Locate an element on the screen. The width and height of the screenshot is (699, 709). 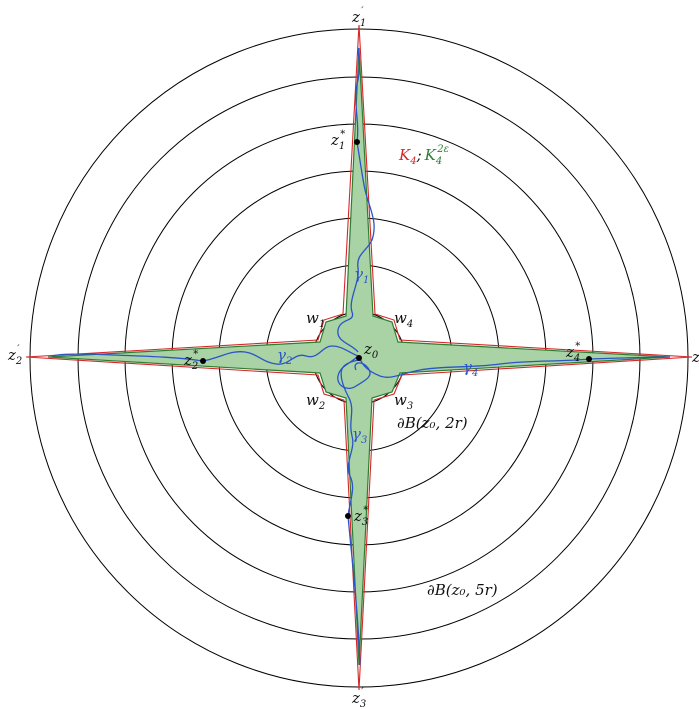
gamma-center-loop is located at coordinates (354, 372).